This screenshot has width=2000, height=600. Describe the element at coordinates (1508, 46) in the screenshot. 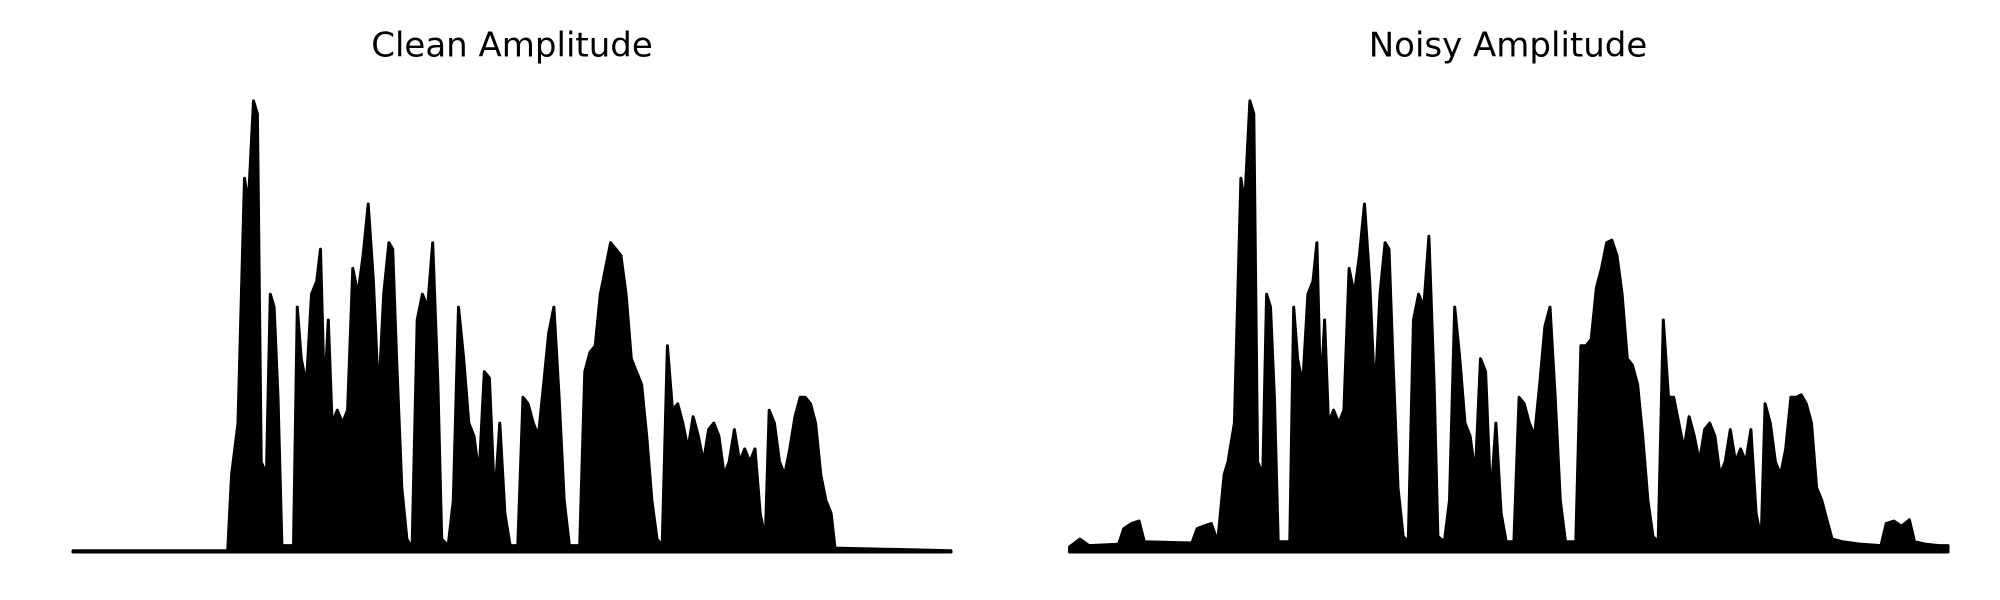

I see `chart-title: Noisy Amplitude` at that location.